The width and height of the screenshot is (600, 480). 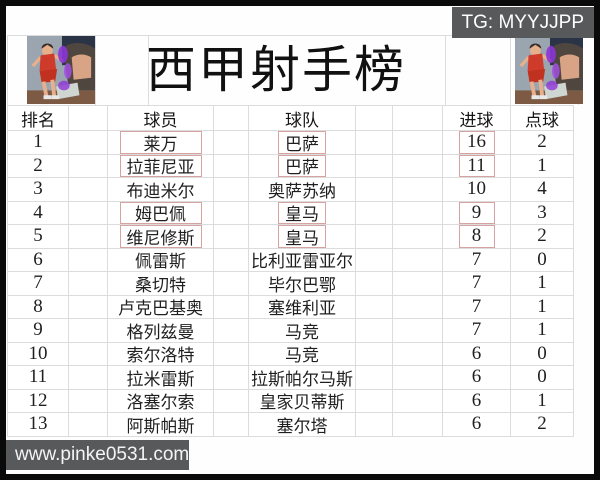 What do you see at coordinates (161, 143) in the screenshot?
I see `cell-player: 莱万` at bounding box center [161, 143].